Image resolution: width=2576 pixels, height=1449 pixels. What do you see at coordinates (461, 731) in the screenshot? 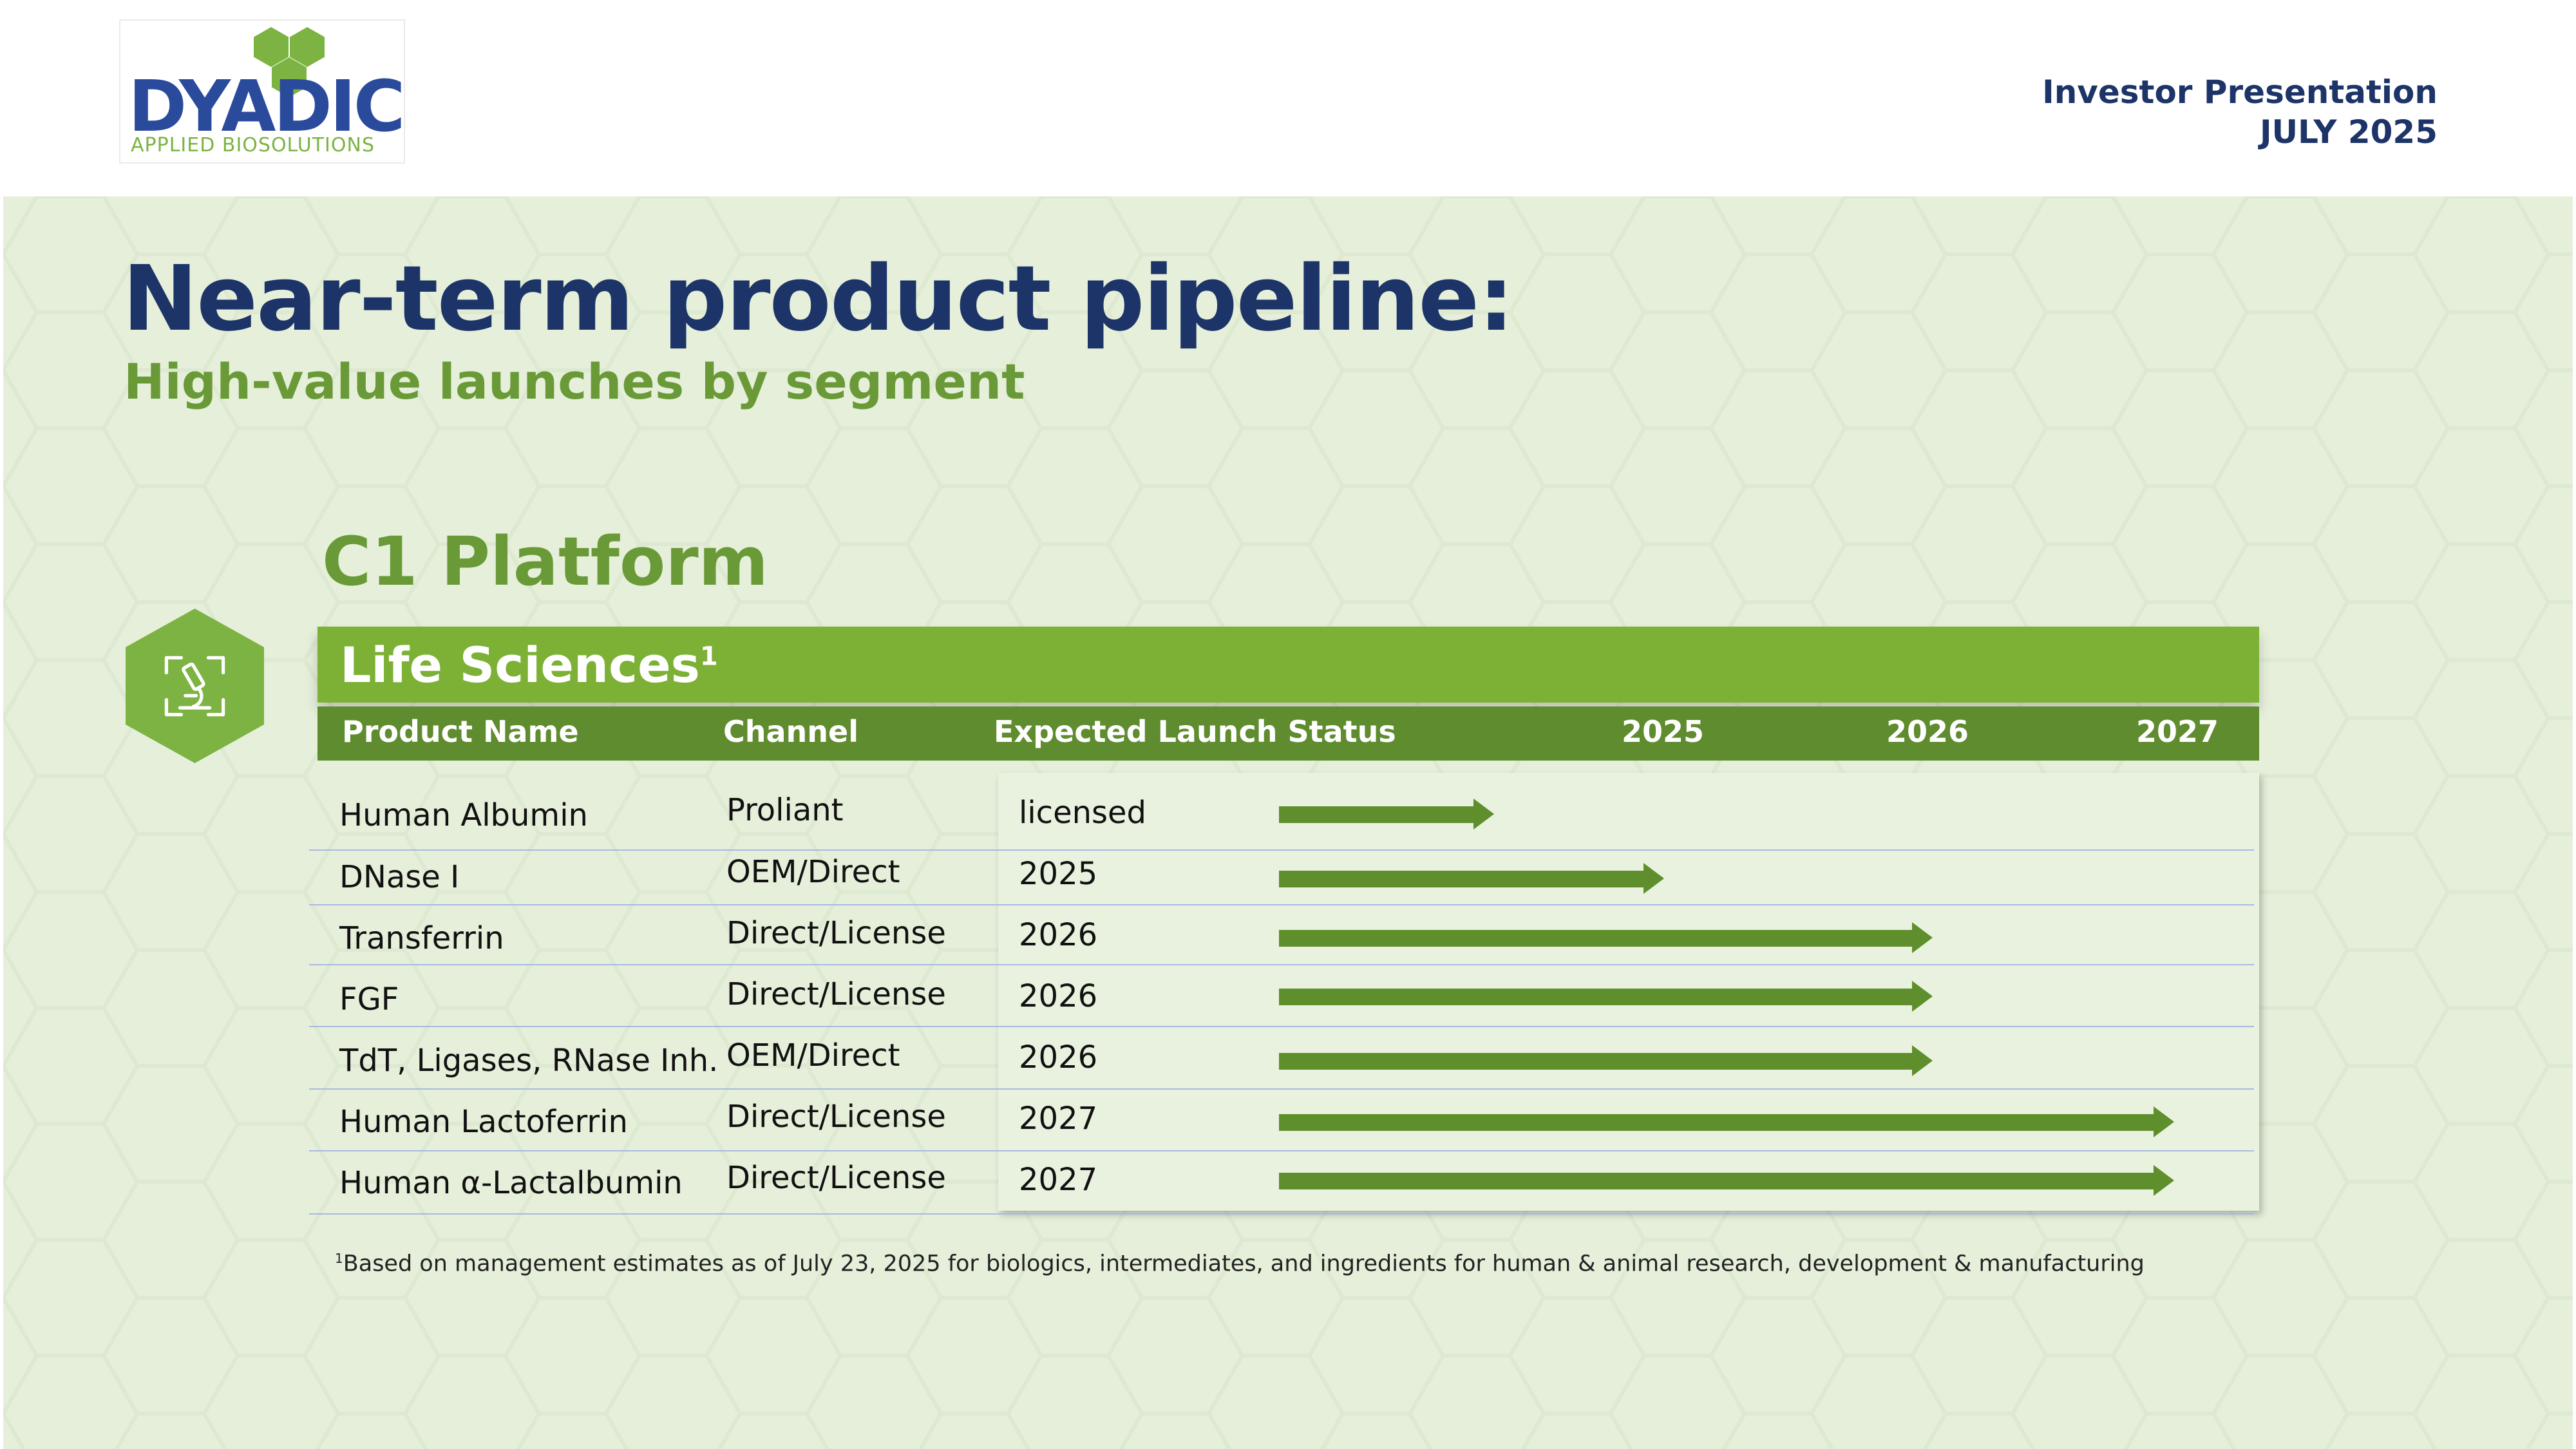
I see `col-product-name: Product Name` at bounding box center [461, 731].